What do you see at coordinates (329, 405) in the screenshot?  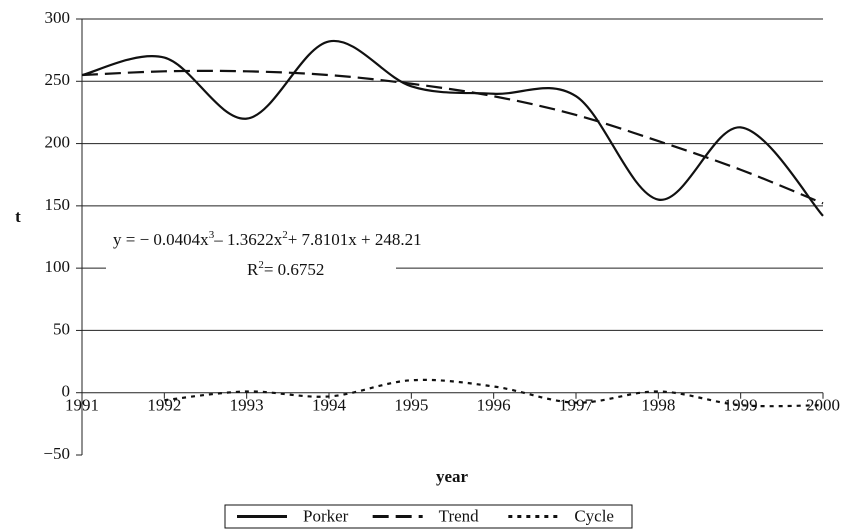 I see `x-tick-label: 1994` at bounding box center [329, 405].